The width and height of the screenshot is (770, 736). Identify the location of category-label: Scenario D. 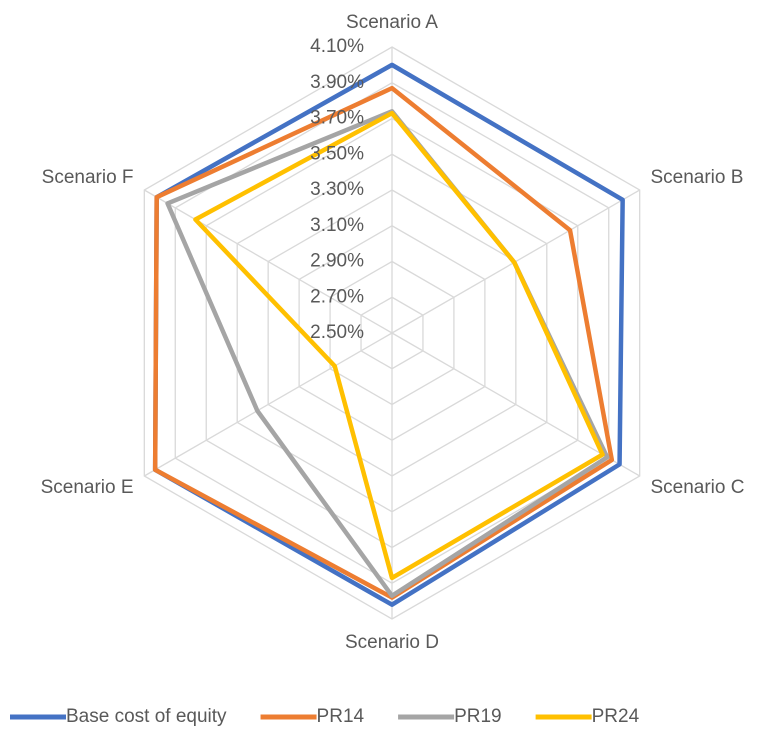
(392, 642).